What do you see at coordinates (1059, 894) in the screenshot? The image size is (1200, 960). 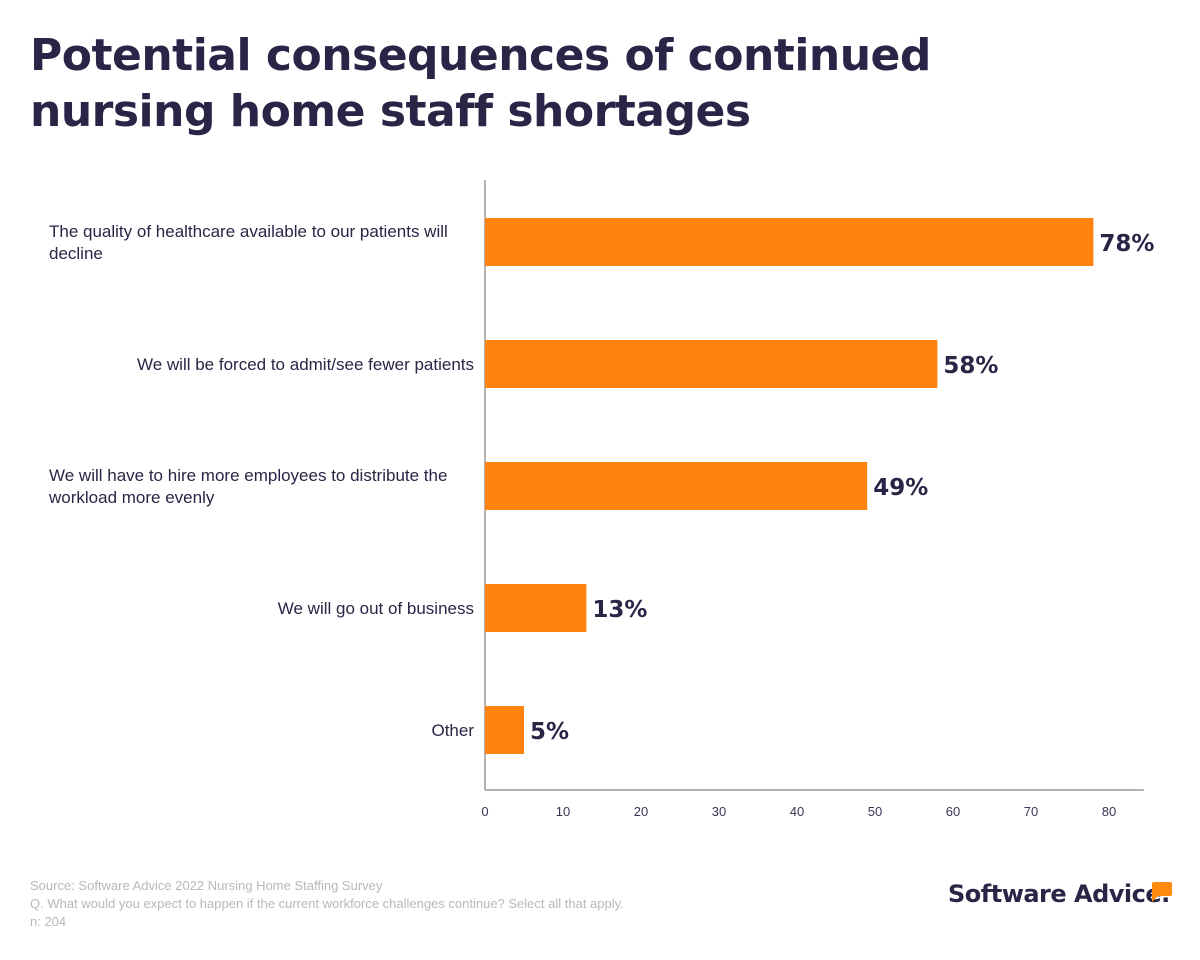 I see `software-advice-logo: Software Advice.` at bounding box center [1059, 894].